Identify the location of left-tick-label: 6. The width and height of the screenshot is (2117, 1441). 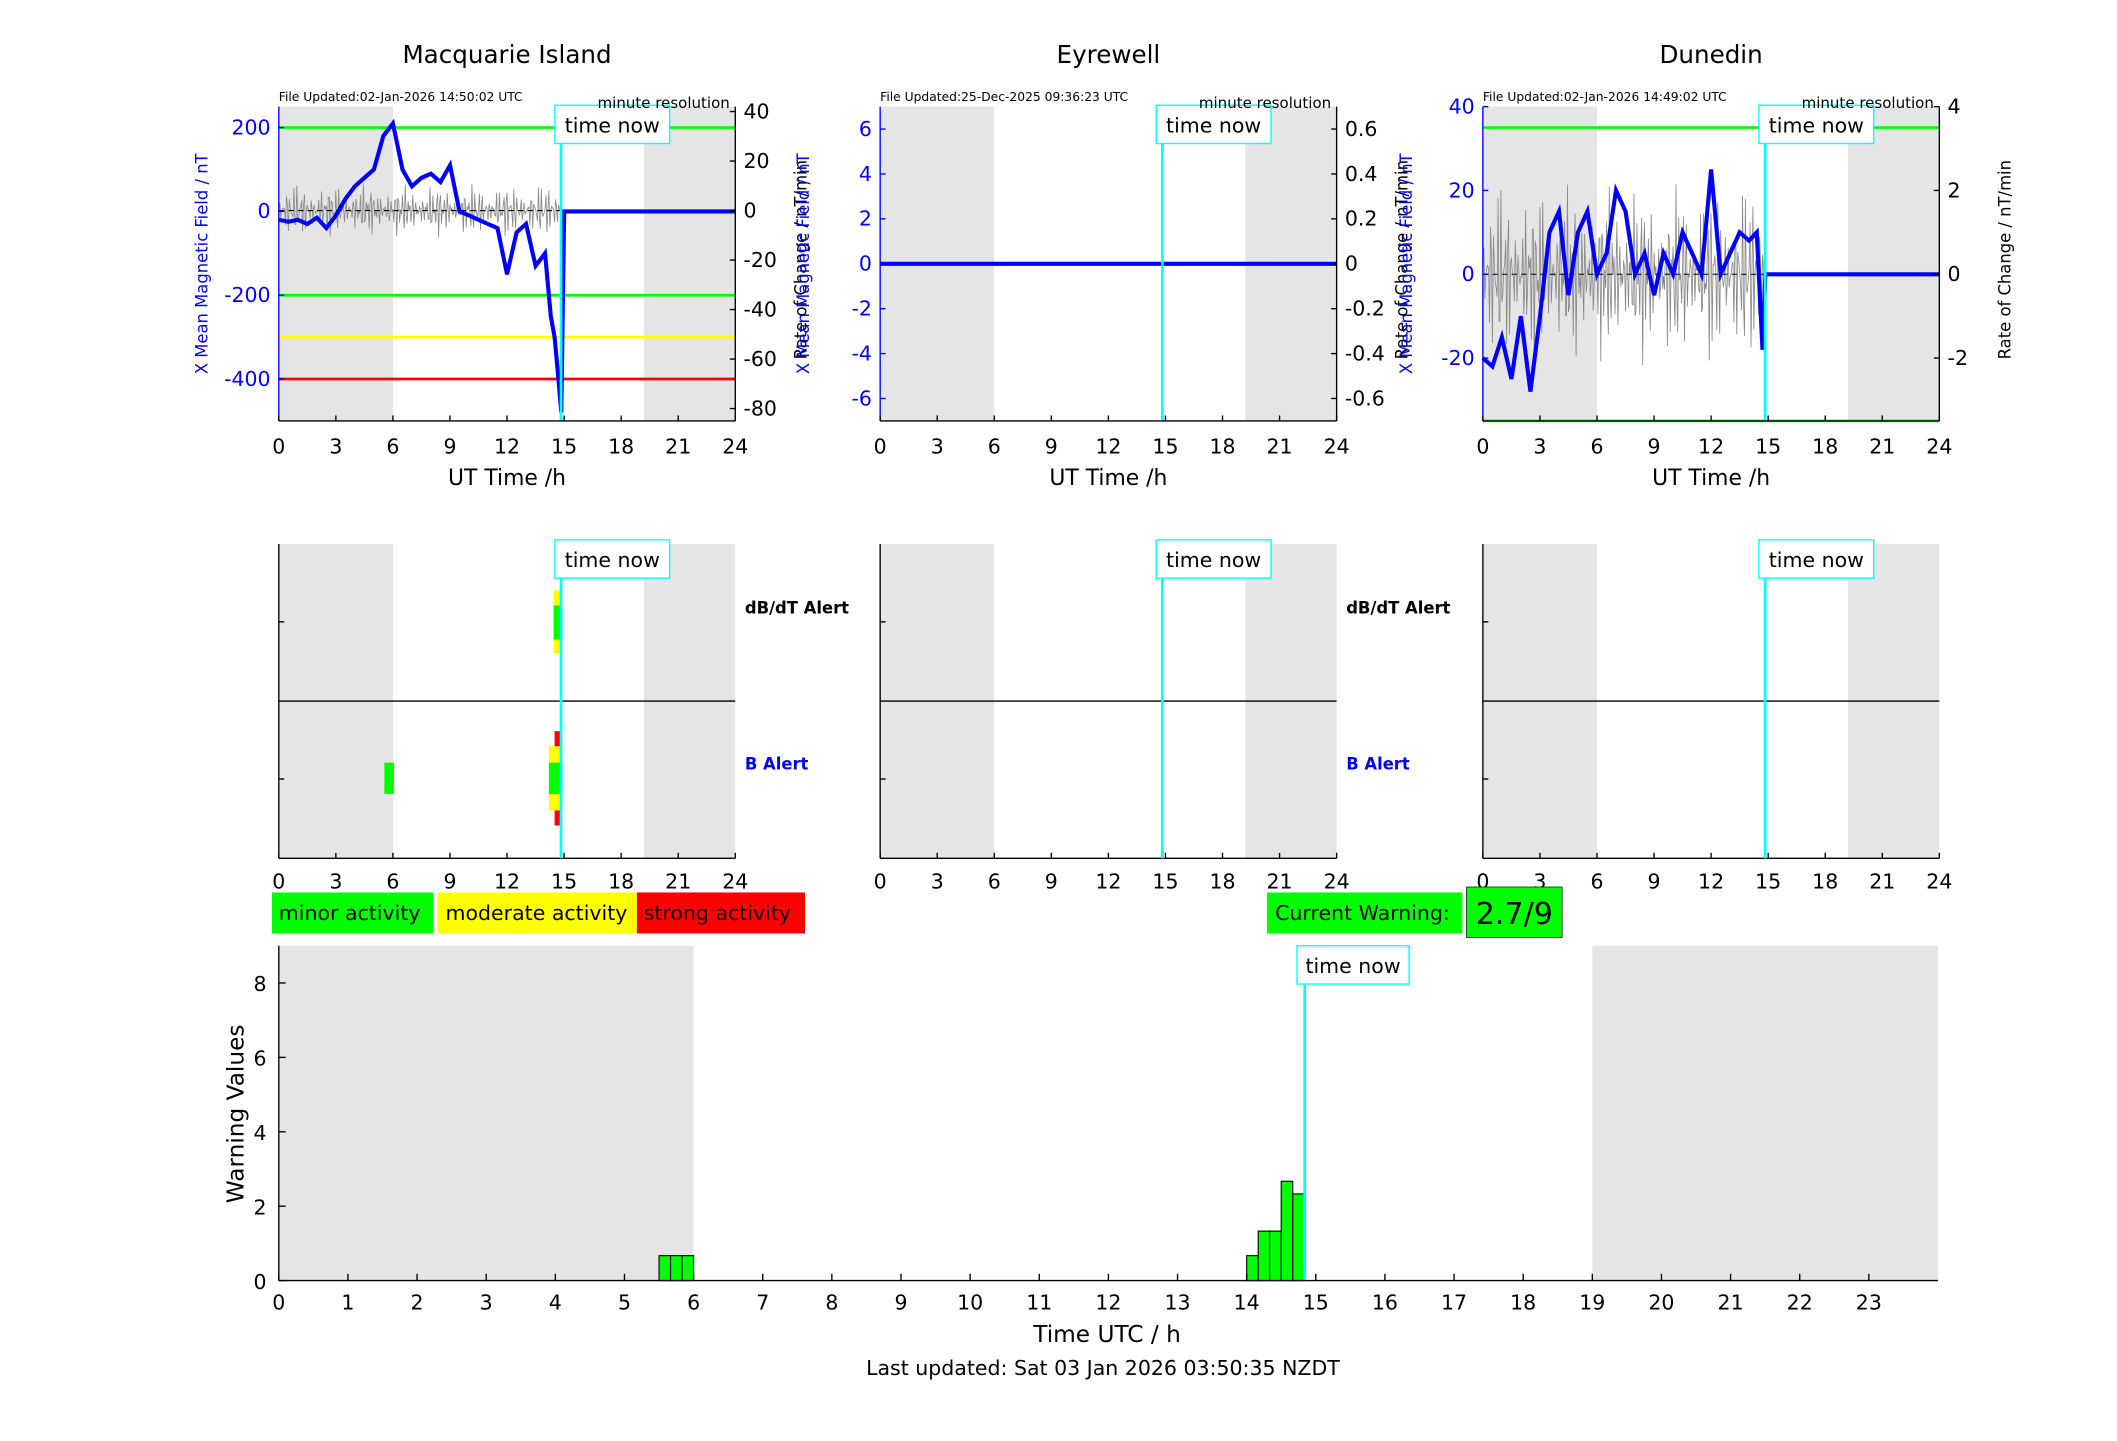
(865, 129).